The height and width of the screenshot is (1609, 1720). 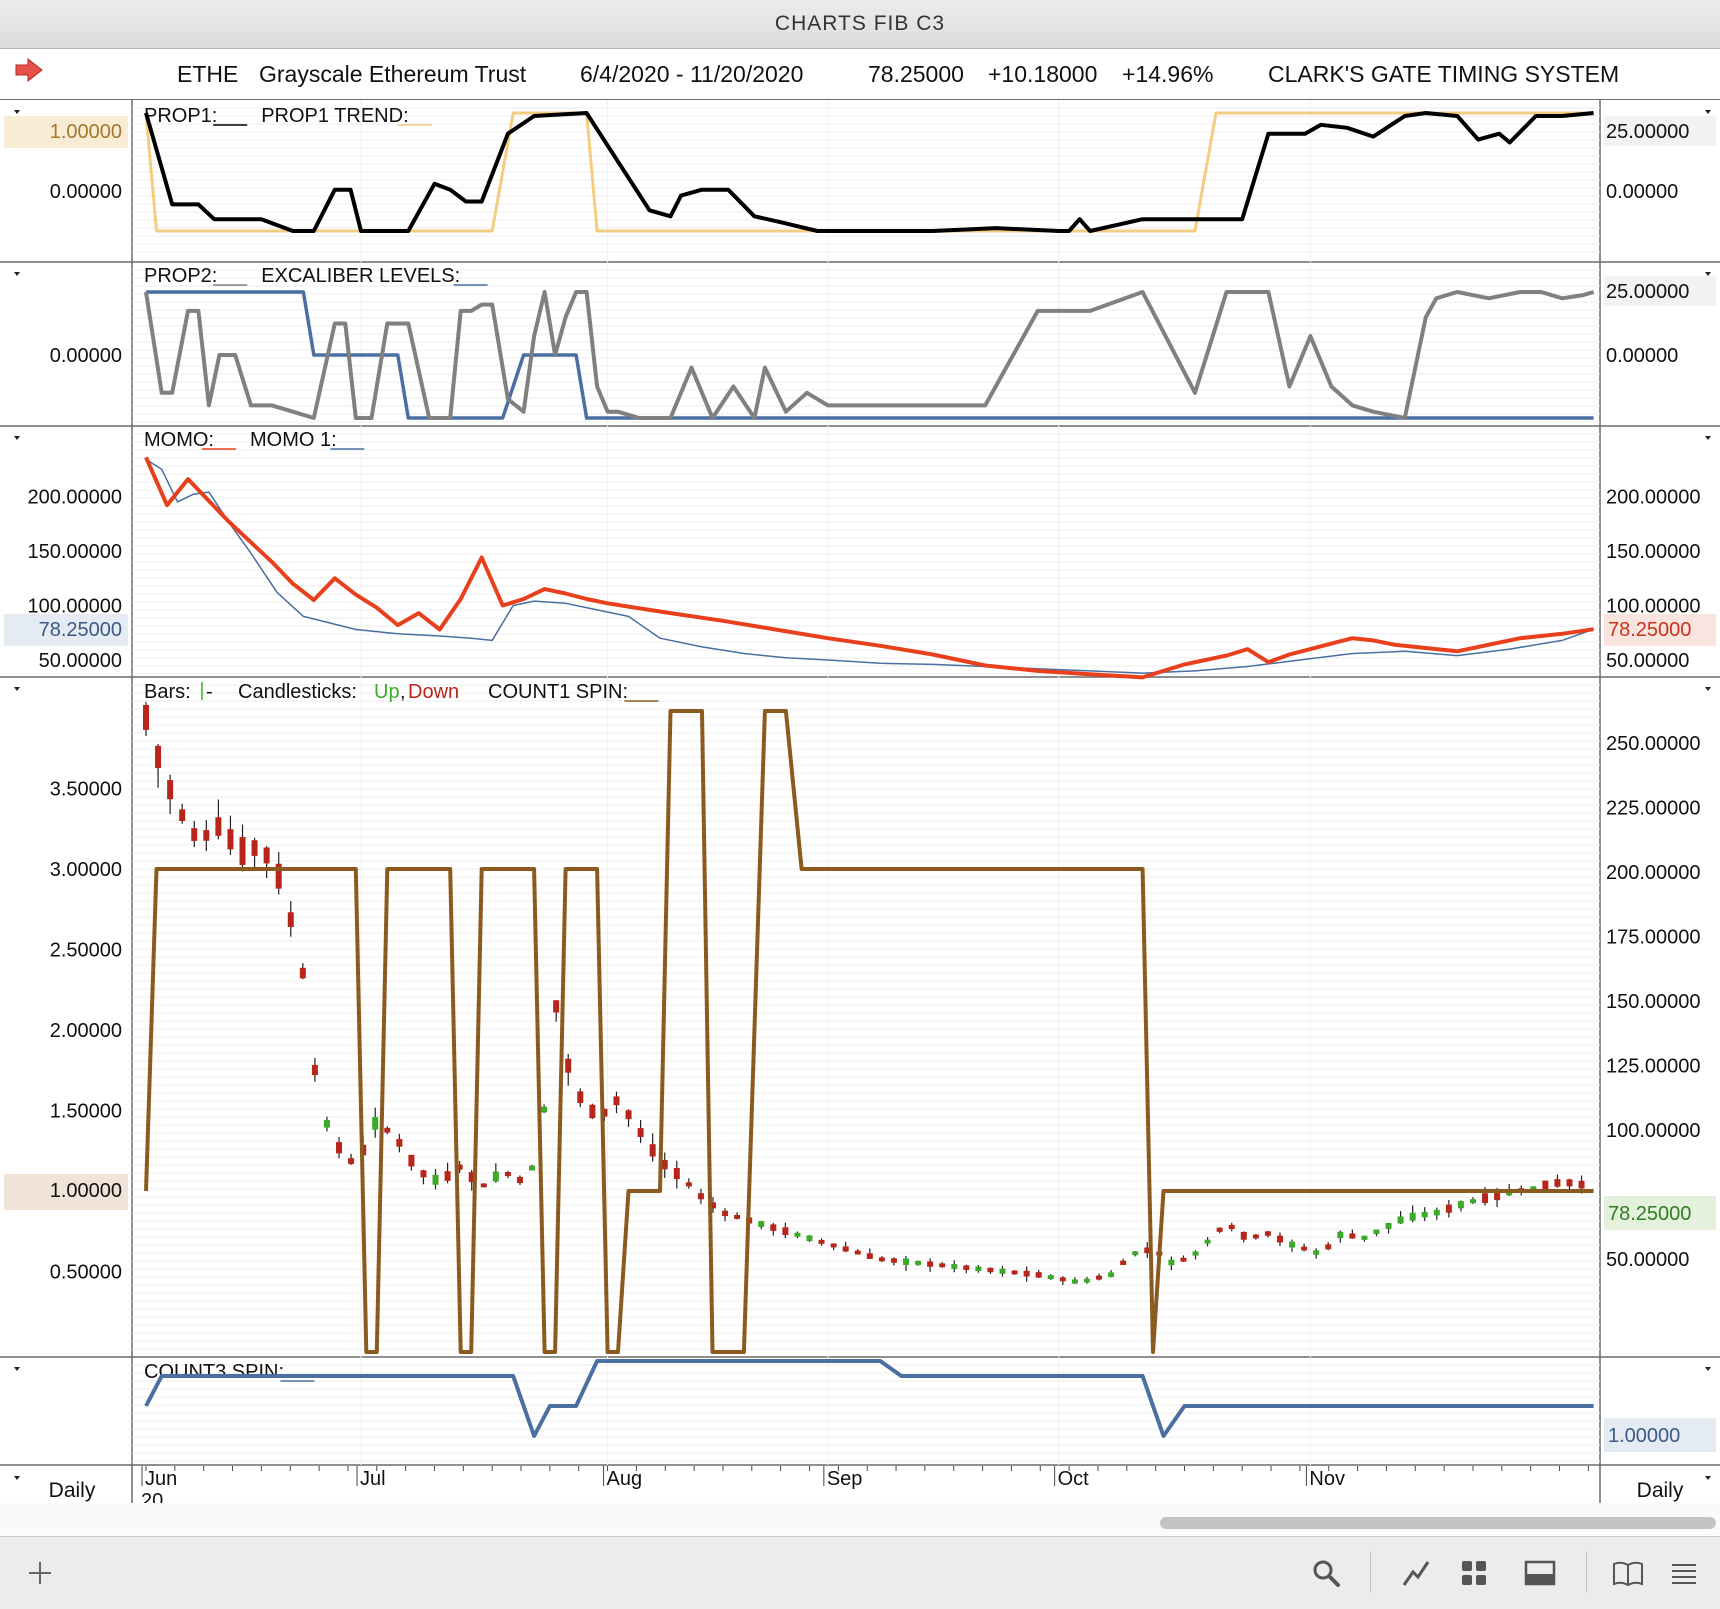 I want to click on axis-collapse-icon, so click(x=1708, y=1478).